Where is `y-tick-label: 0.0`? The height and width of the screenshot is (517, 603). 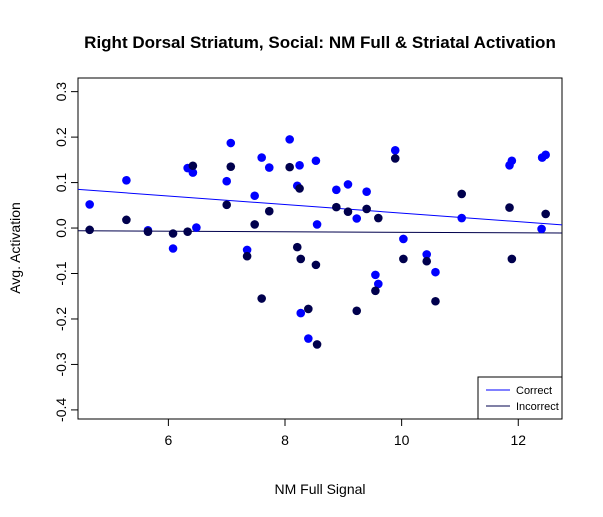 y-tick-label: 0.0 is located at coordinates (61, 228).